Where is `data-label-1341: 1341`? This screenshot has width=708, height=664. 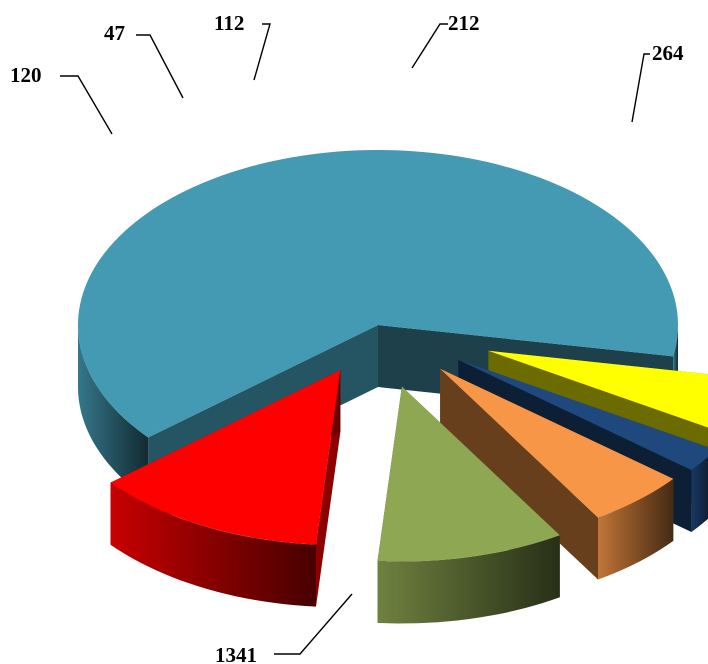 data-label-1341: 1341 is located at coordinates (236, 653).